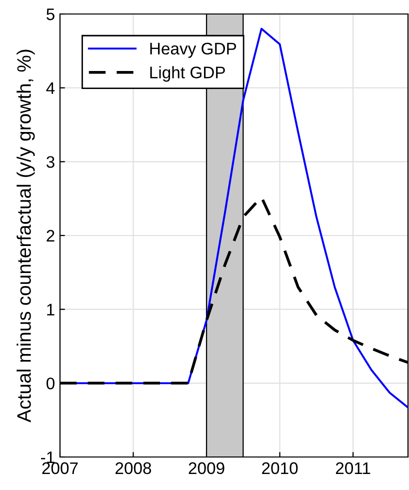 This screenshot has height=490, width=409. Describe the element at coordinates (50, 14) in the screenshot. I see `y-tick-label: 5` at that location.